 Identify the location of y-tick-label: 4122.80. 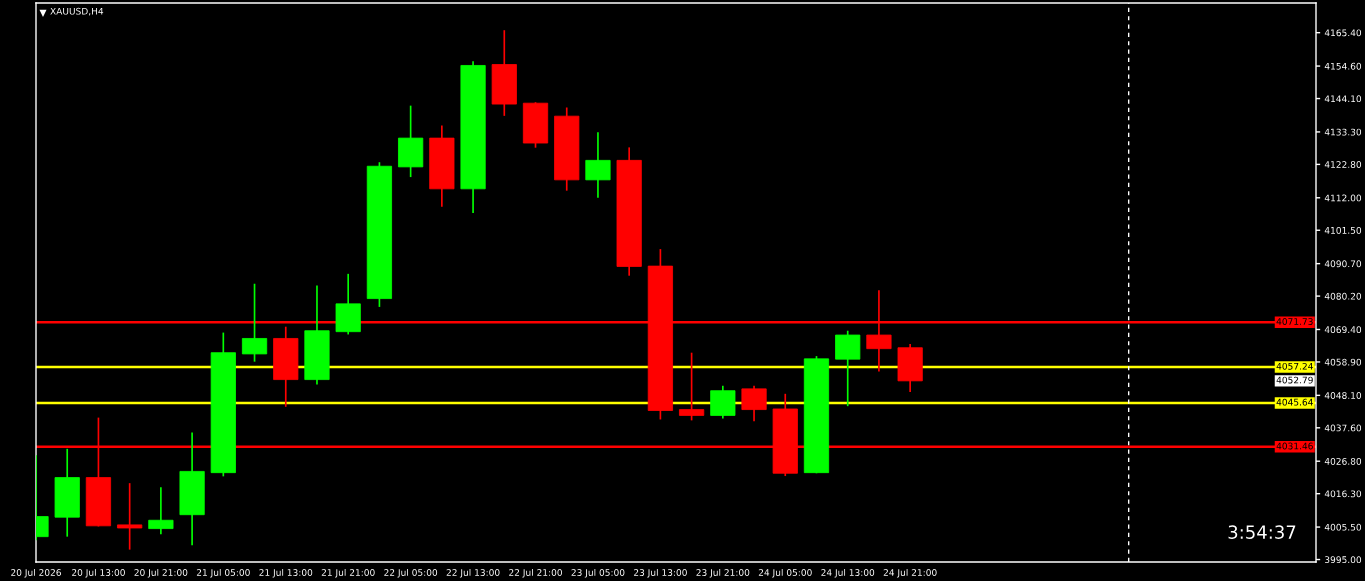
(1343, 164).